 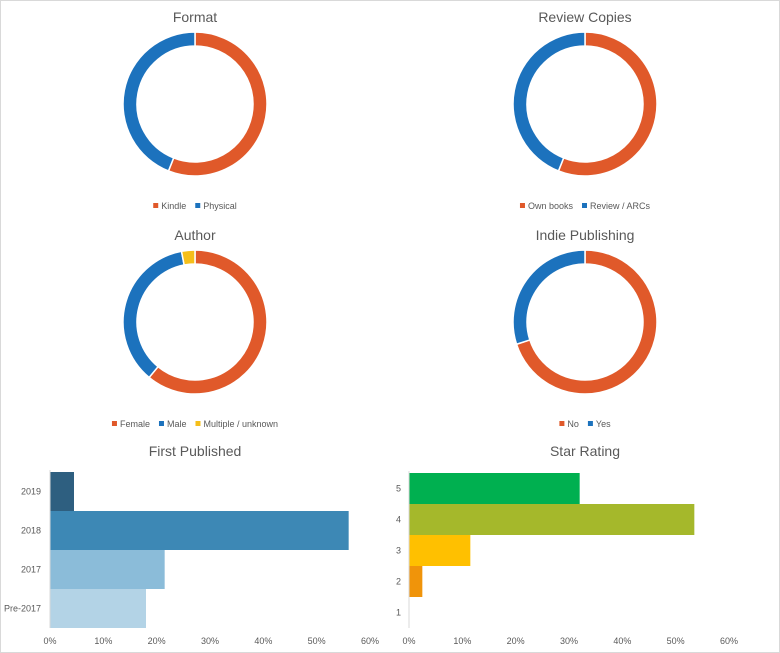 I want to click on chart-title: Author, so click(x=195, y=235).